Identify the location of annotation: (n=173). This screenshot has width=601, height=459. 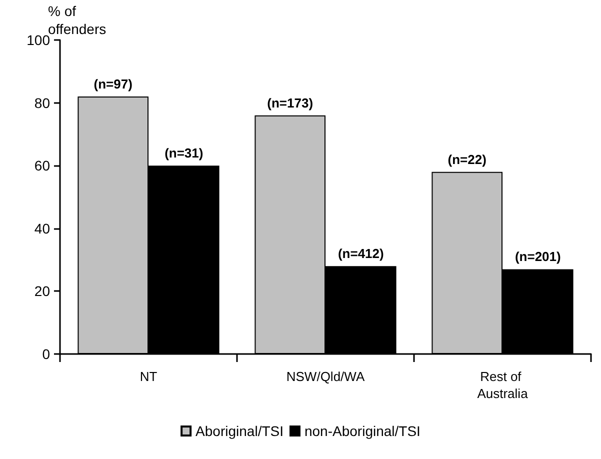
(290, 102).